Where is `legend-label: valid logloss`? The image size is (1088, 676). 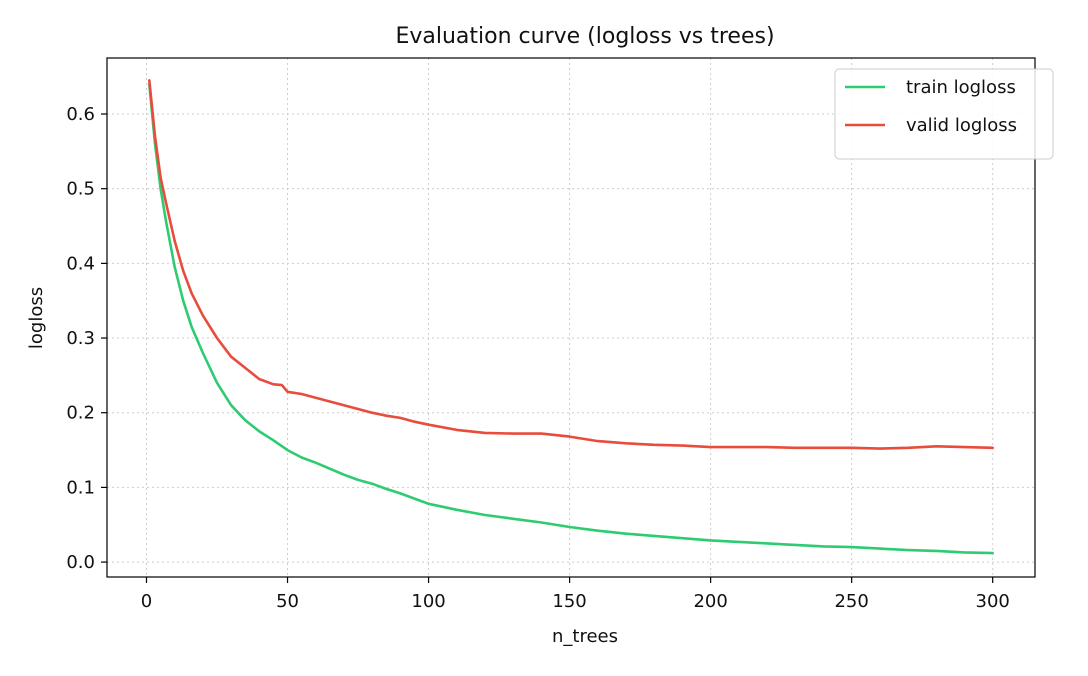 legend-label: valid logloss is located at coordinates (961, 125).